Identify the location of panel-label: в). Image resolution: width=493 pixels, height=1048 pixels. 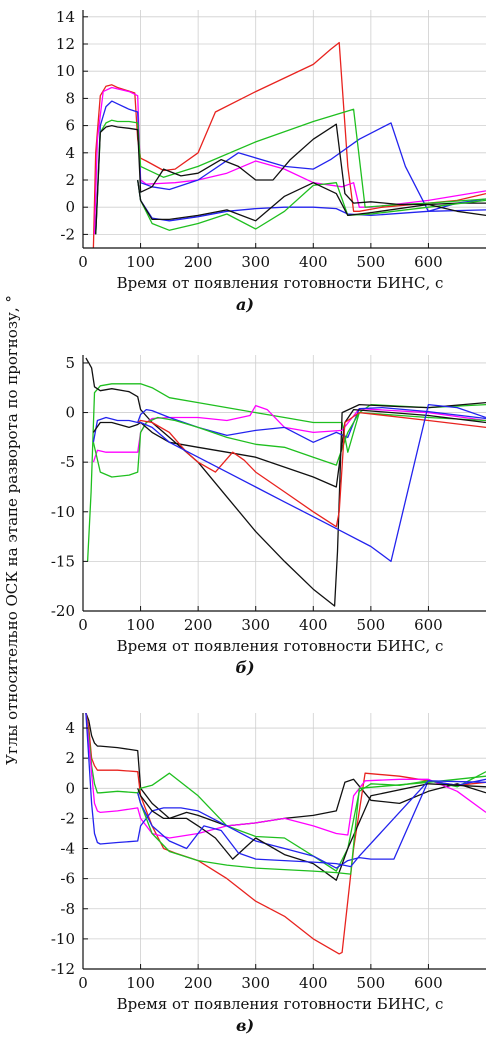
(245, 1025).